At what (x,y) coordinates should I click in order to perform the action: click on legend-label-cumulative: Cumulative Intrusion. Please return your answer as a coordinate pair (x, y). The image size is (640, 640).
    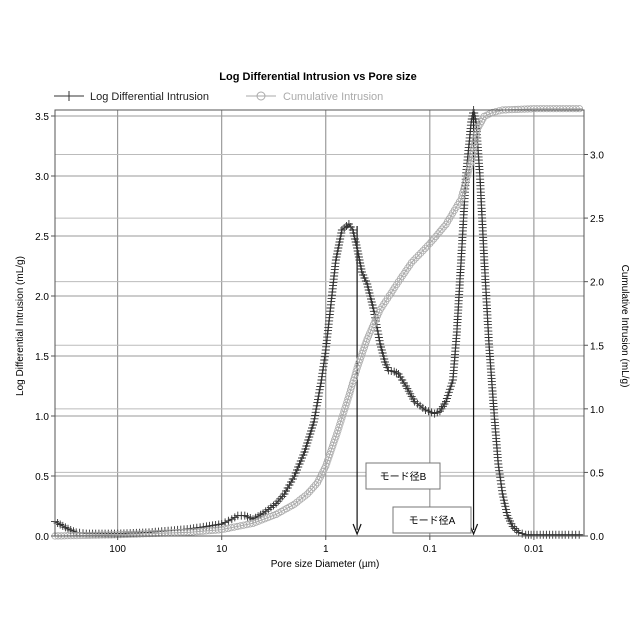
    Looking at the image, I should click on (333, 97).